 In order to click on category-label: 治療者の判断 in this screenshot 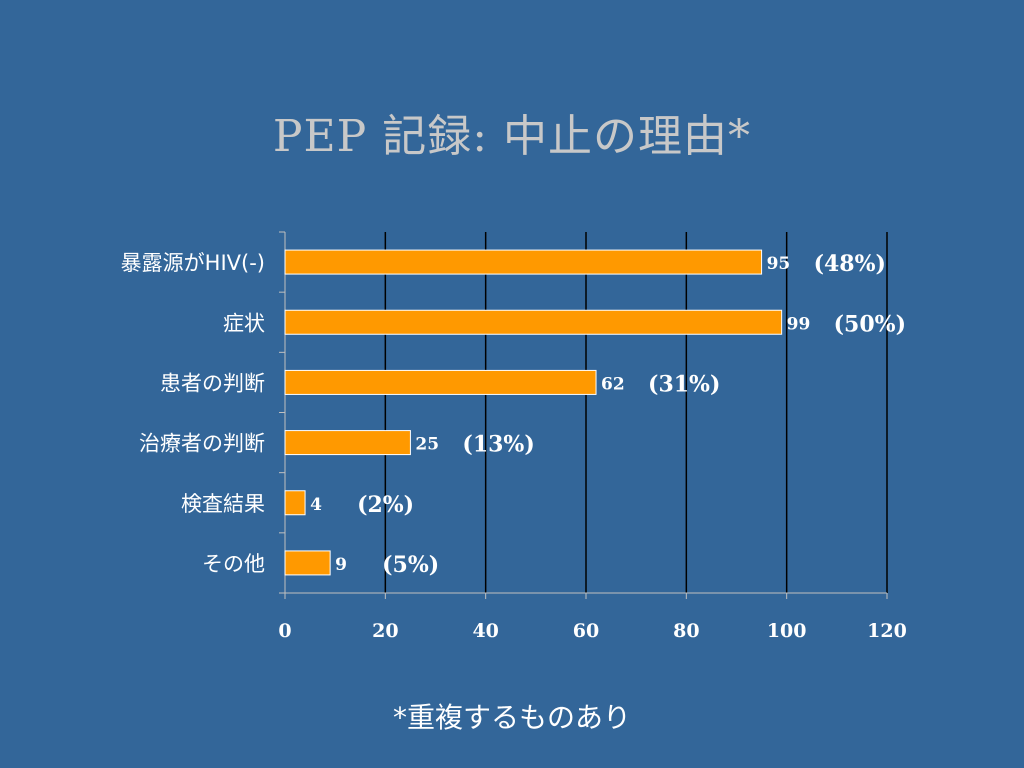, I will do `click(202, 444)`.